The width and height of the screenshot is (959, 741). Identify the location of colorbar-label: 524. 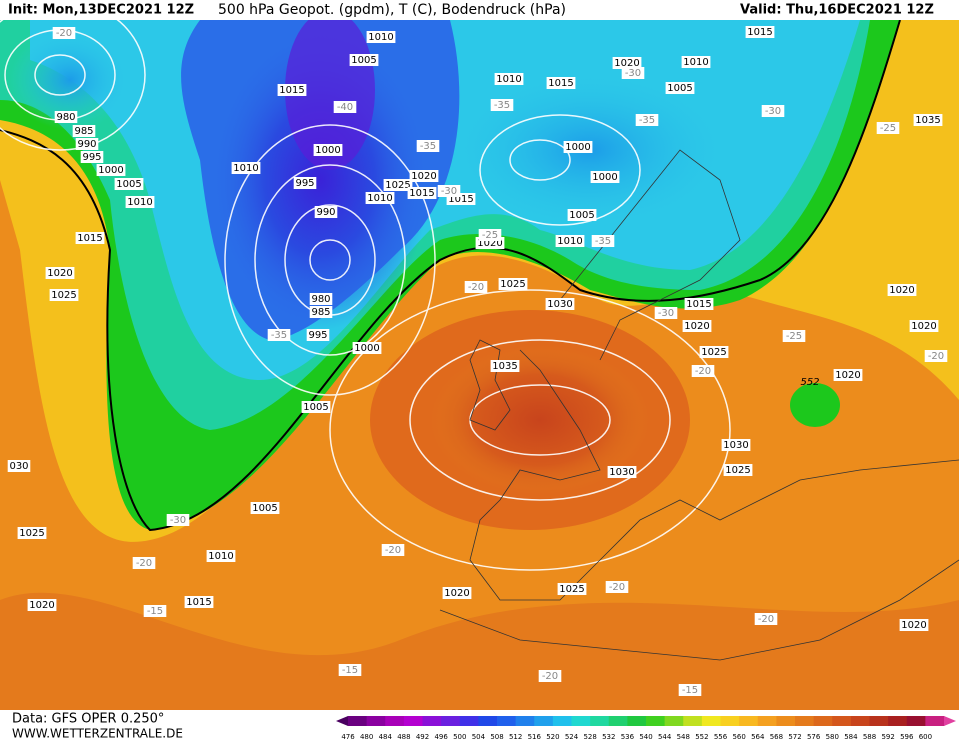
(572, 737).